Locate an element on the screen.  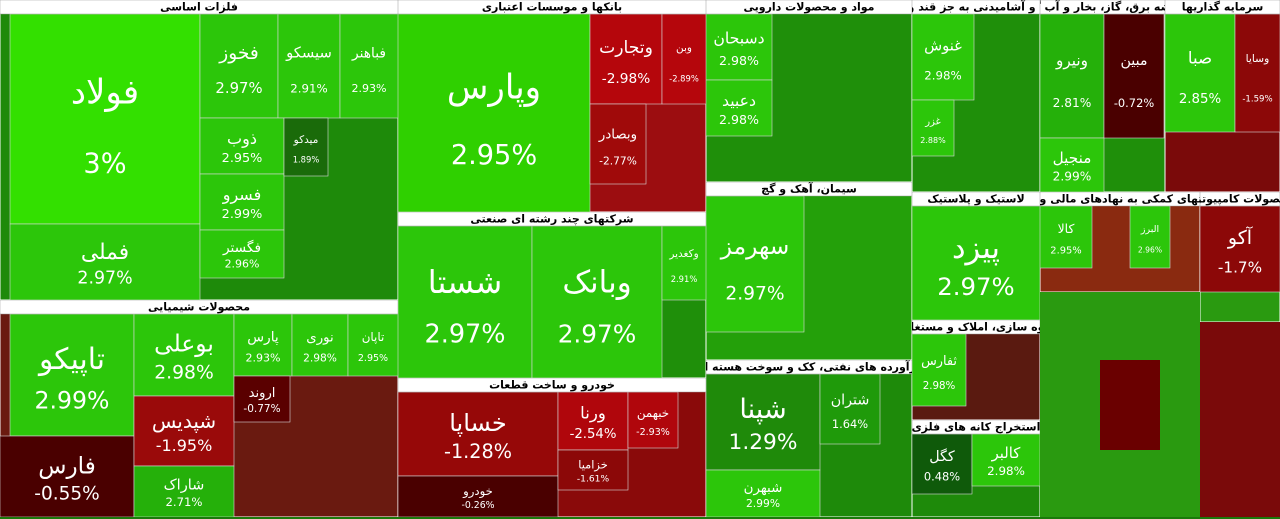
tile-value: -0.55% is located at coordinates (66, 493).